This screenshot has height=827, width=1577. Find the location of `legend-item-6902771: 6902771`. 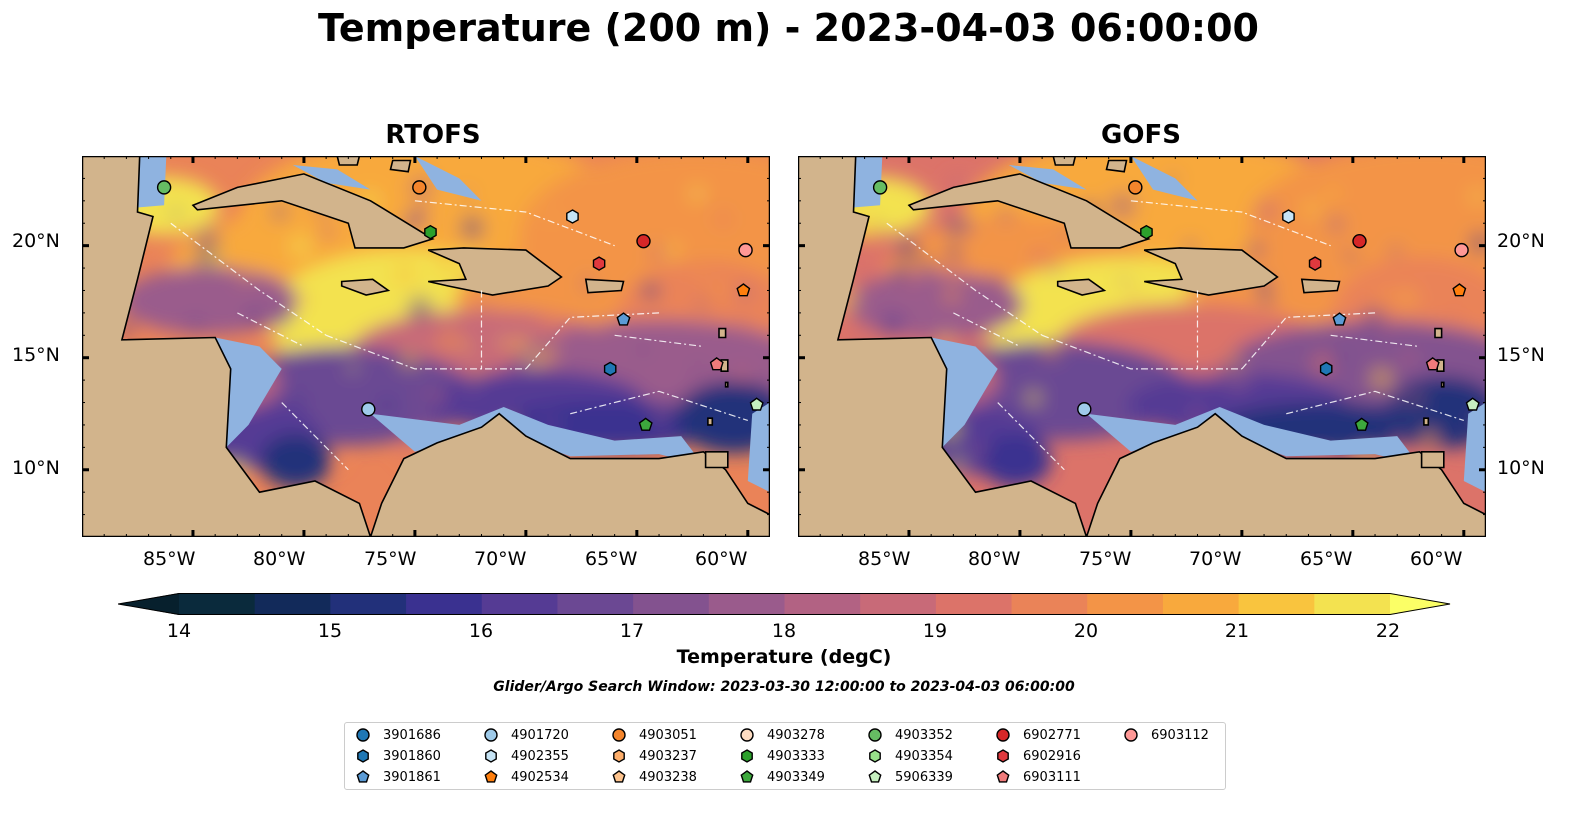

legend-item-6902771: 6902771 is located at coordinates (1038, 735).